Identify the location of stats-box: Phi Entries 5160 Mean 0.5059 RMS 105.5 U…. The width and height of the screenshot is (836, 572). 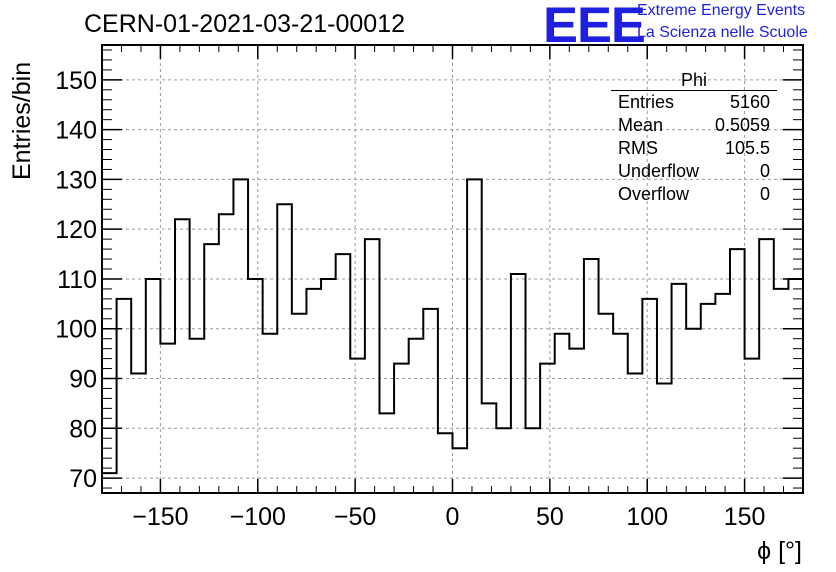
(694, 138).